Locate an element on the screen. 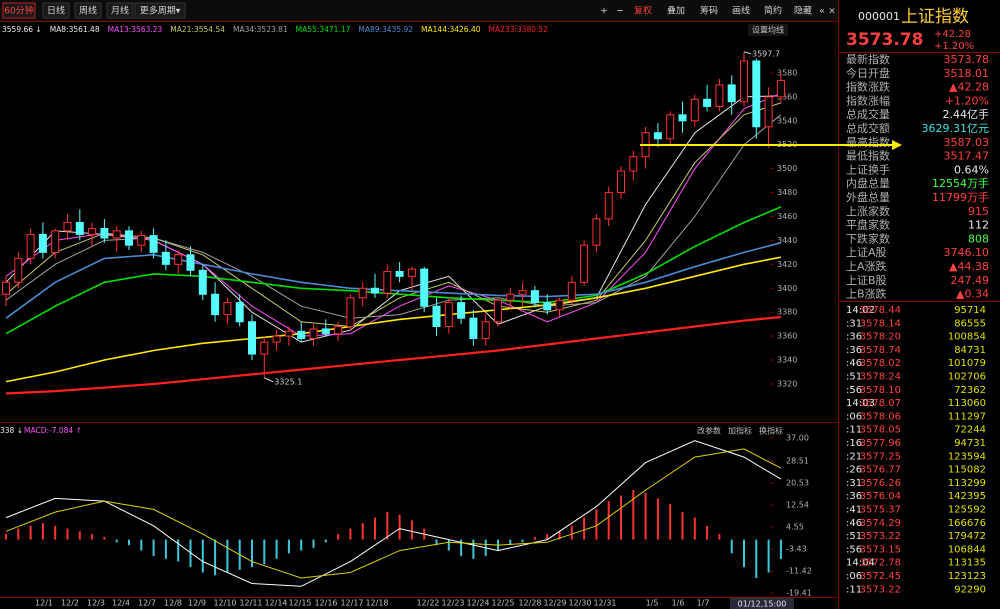 This screenshot has height=609, width=1000. quote-value: 3573.78 is located at coordinates (967, 59).